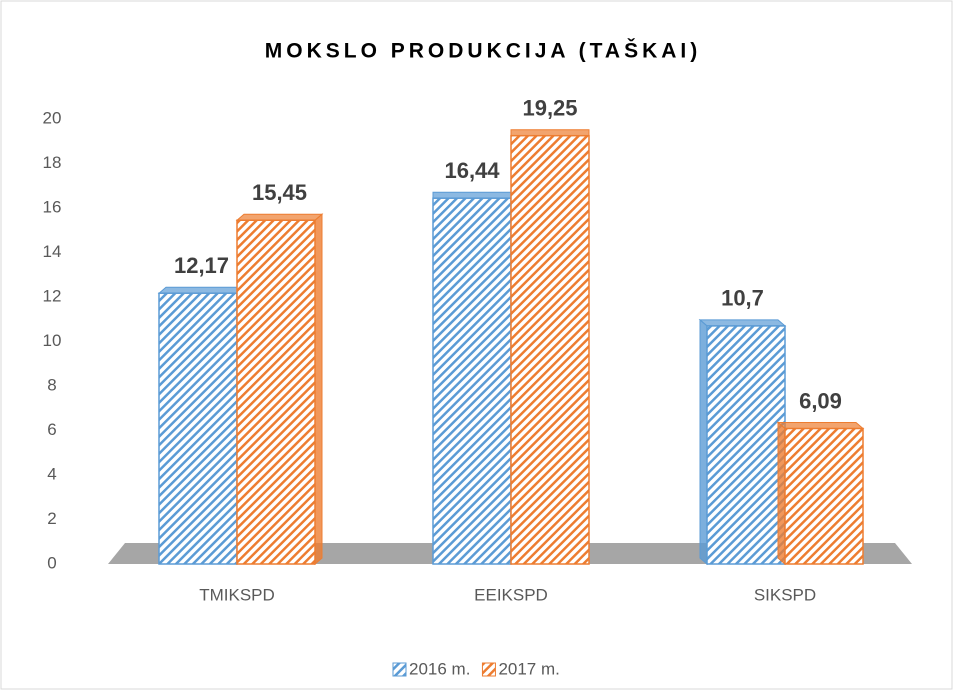 The height and width of the screenshot is (695, 954). Describe the element at coordinates (439, 668) in the screenshot. I see `legend-label: 2016 m.` at that location.